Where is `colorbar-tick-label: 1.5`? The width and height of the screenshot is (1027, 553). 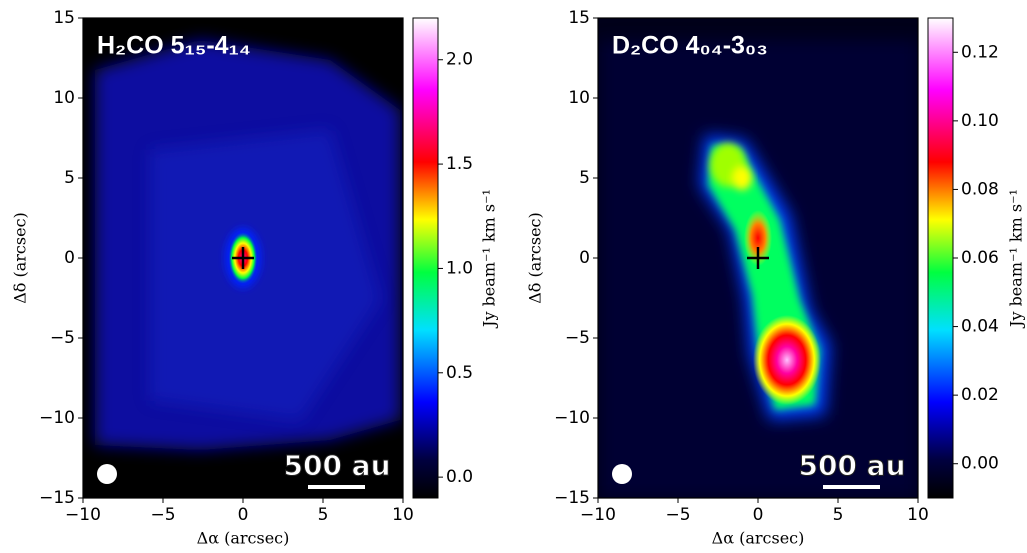 colorbar-tick-label: 1.5 is located at coordinates (459, 164).